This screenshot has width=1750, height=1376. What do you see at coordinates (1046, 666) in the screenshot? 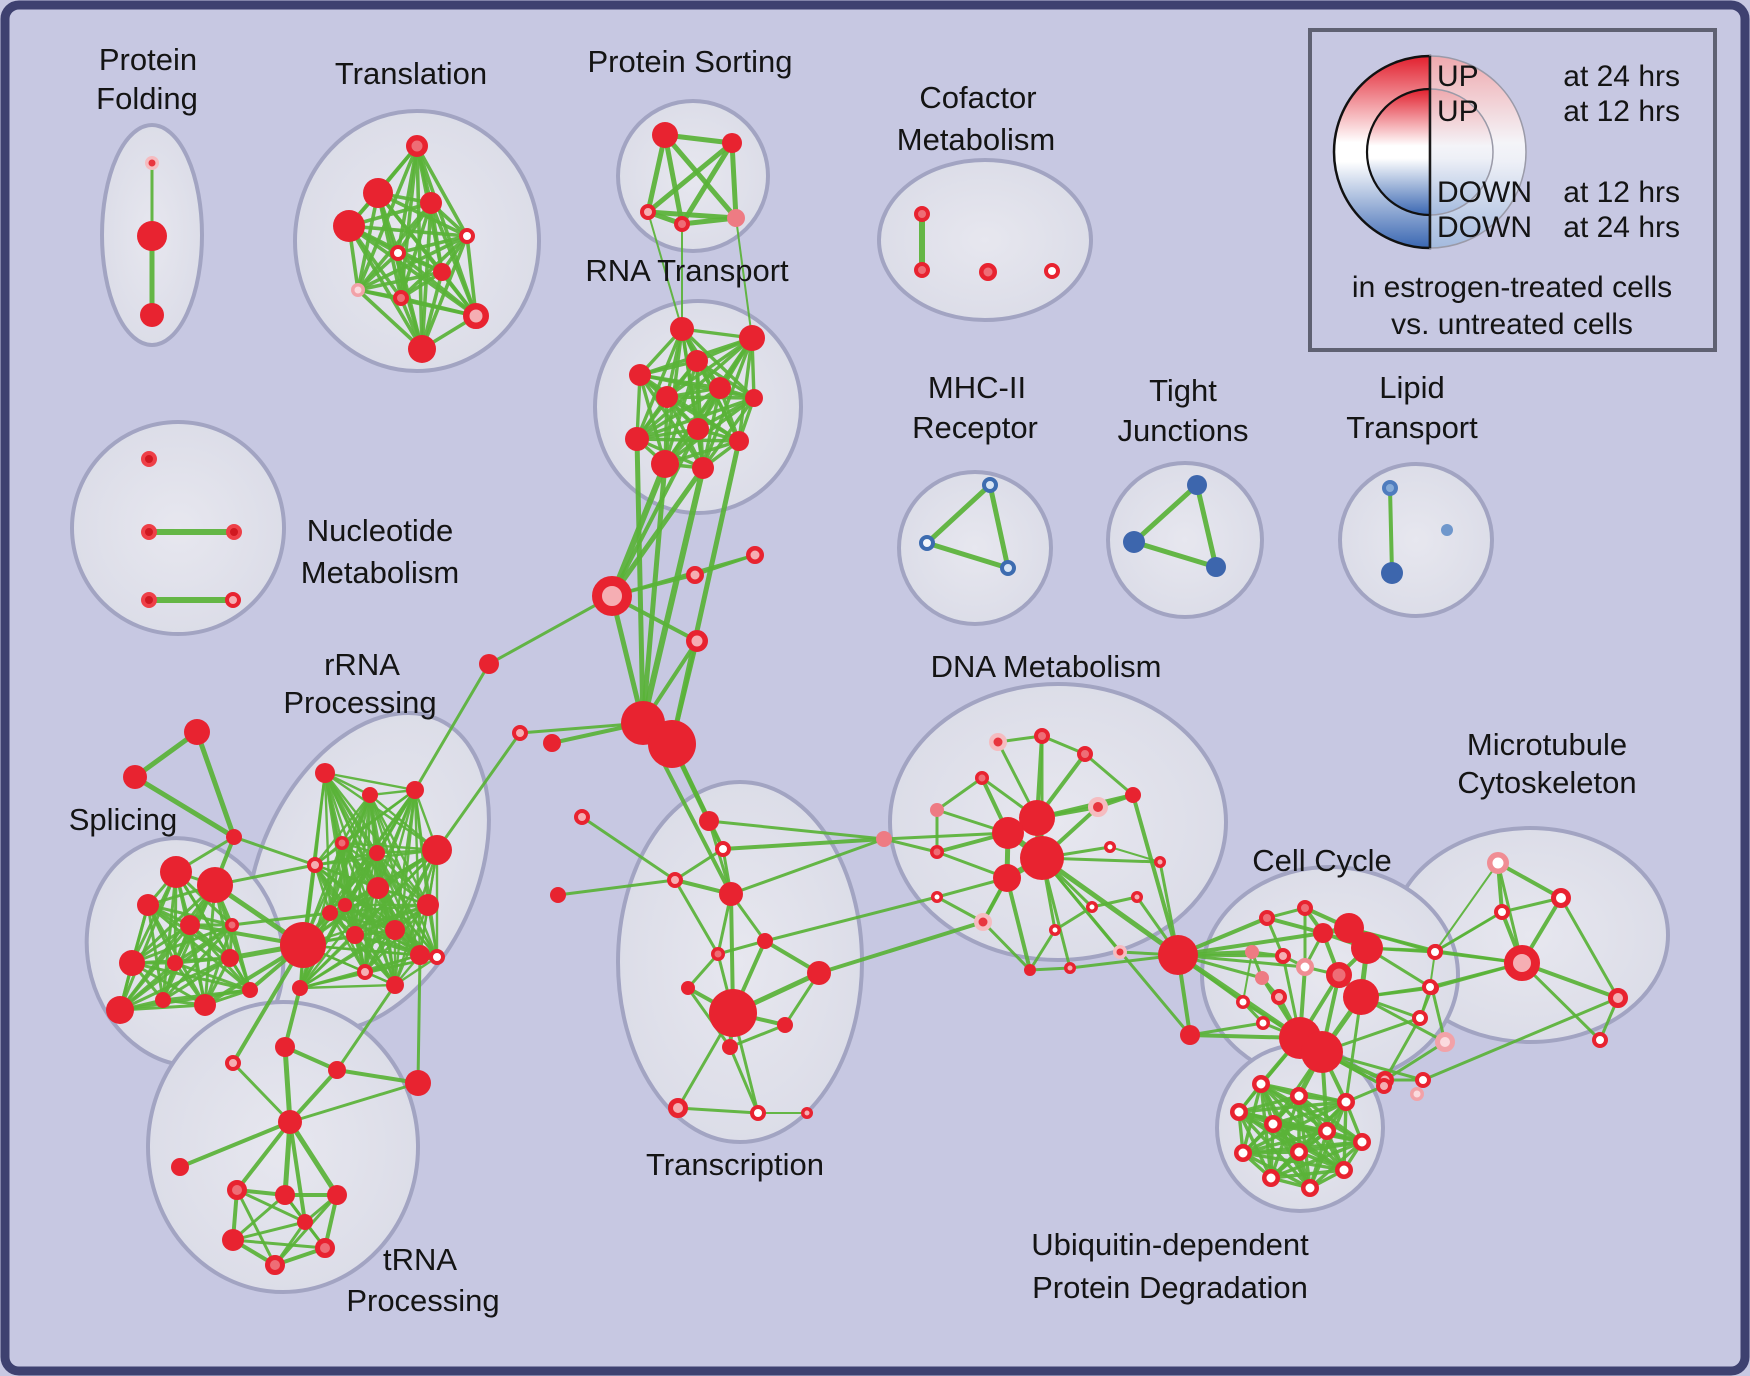
I see `cluster-label-dna: DNA Metabolism` at bounding box center [1046, 666].